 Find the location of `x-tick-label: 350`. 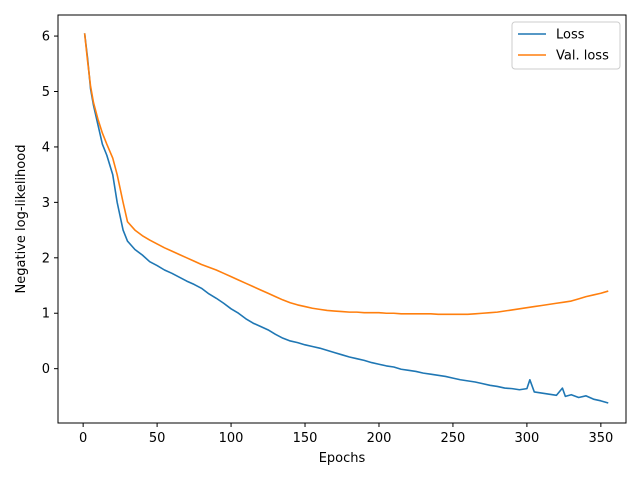

x-tick-label: 350 is located at coordinates (600, 438).